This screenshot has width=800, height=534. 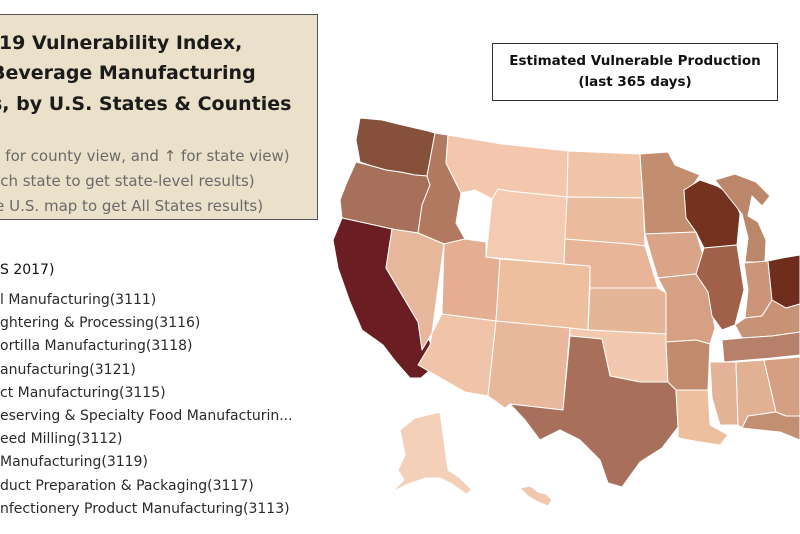 What do you see at coordinates (100, 323) in the screenshot?
I see `filter-item: ghtering & Processing(3116)` at bounding box center [100, 323].